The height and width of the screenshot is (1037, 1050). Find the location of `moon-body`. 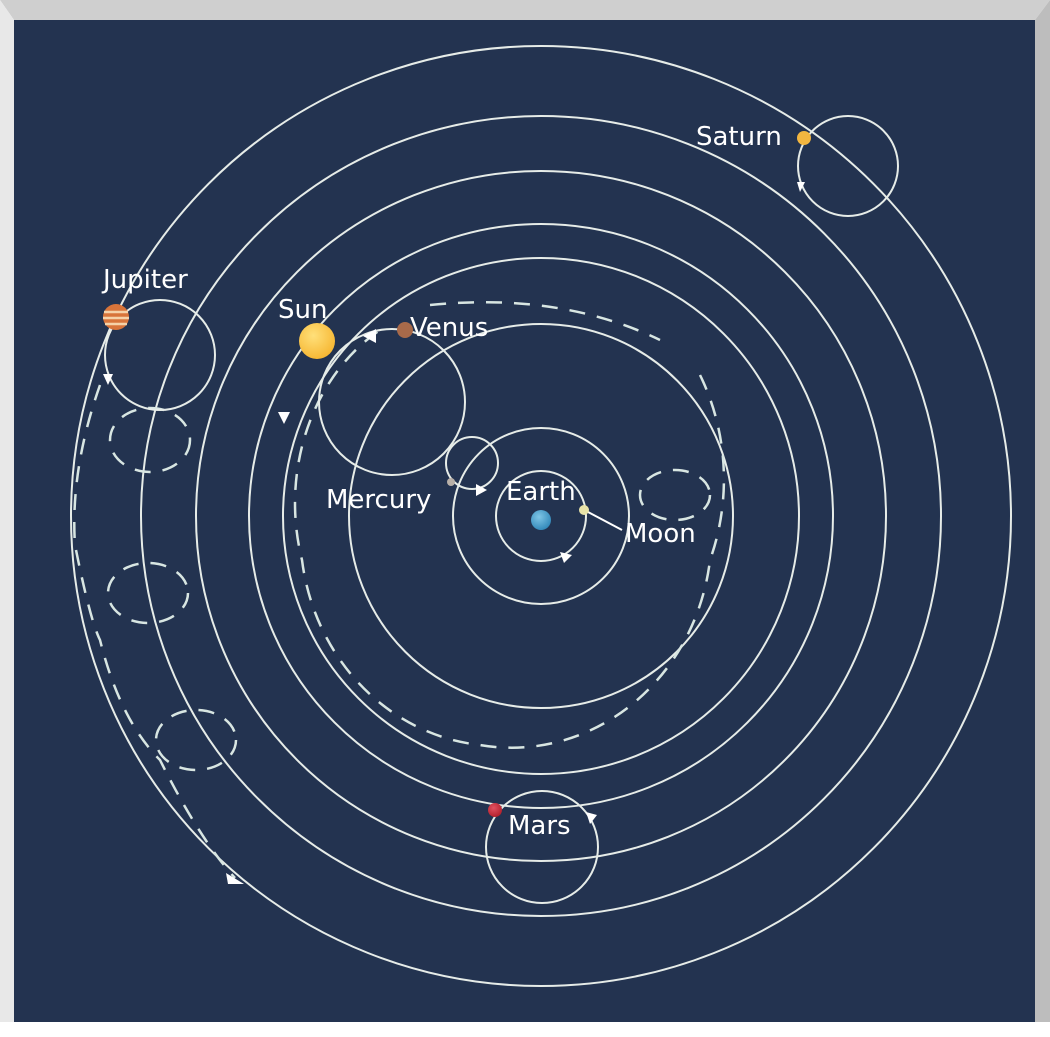

moon-body is located at coordinates (584, 510).